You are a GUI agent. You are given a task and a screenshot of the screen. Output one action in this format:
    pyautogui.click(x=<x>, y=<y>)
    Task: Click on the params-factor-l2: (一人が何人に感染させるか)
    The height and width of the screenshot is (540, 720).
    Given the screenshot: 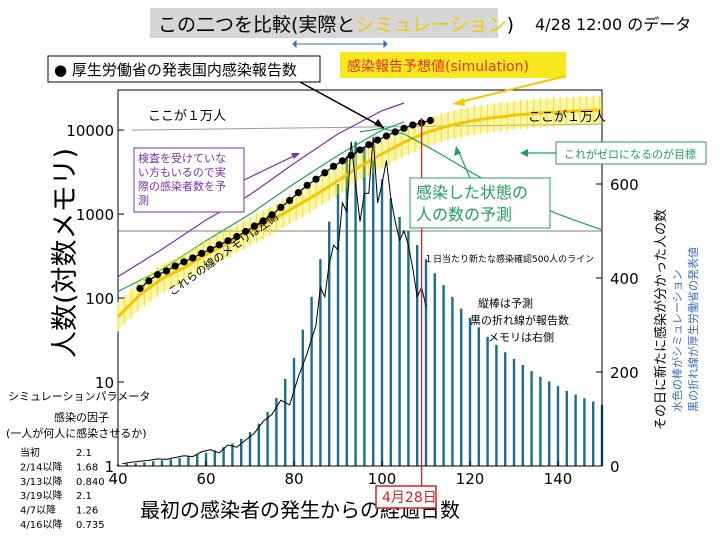 What is the action you would take?
    pyautogui.click(x=76, y=433)
    